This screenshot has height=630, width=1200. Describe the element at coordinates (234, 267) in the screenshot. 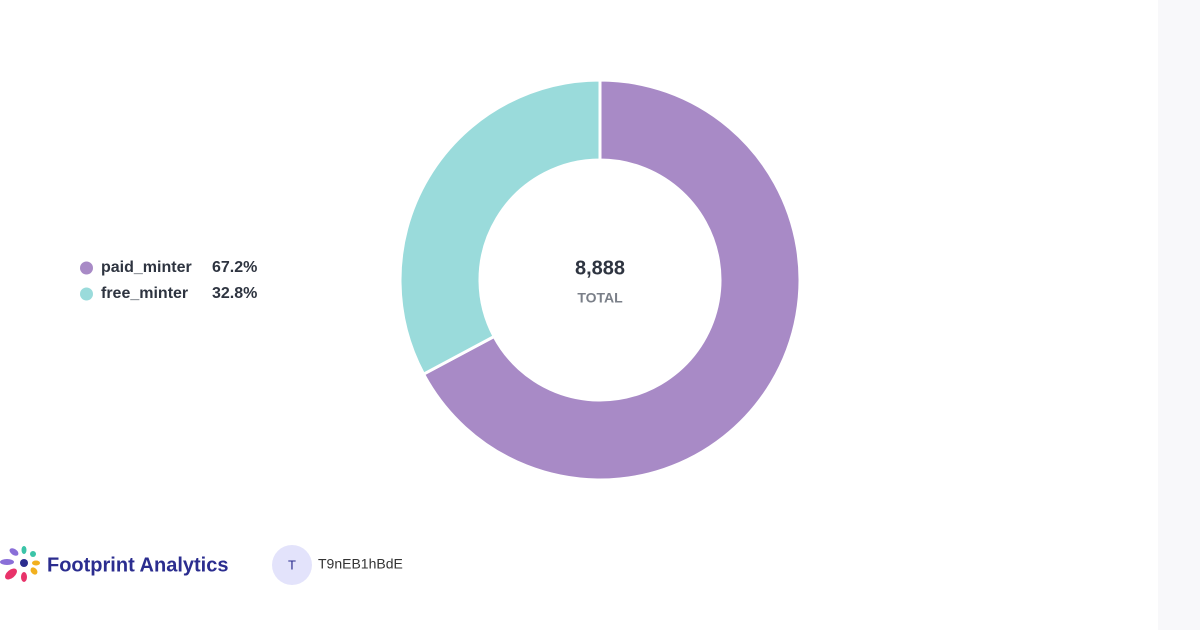

I see `legend-value: 67.2%` at that location.